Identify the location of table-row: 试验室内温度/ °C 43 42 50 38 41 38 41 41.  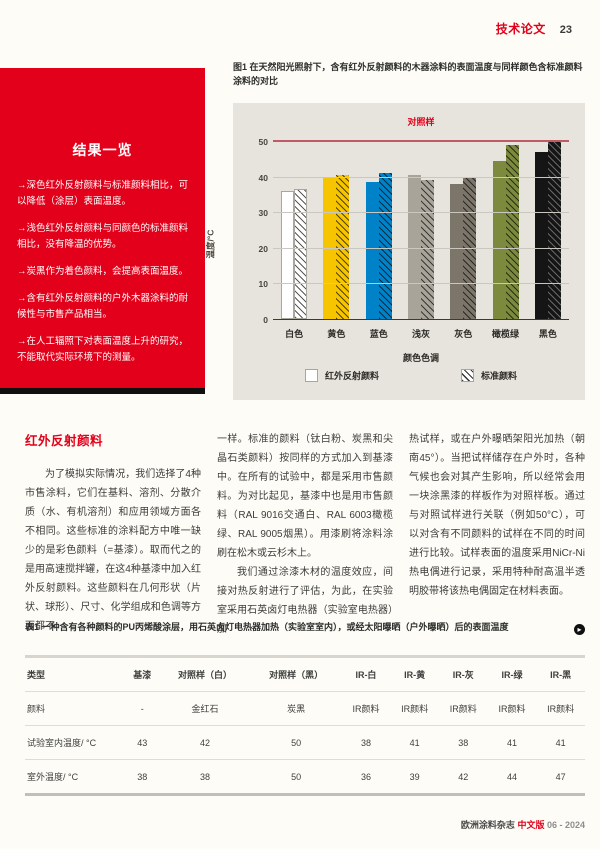
(305, 743).